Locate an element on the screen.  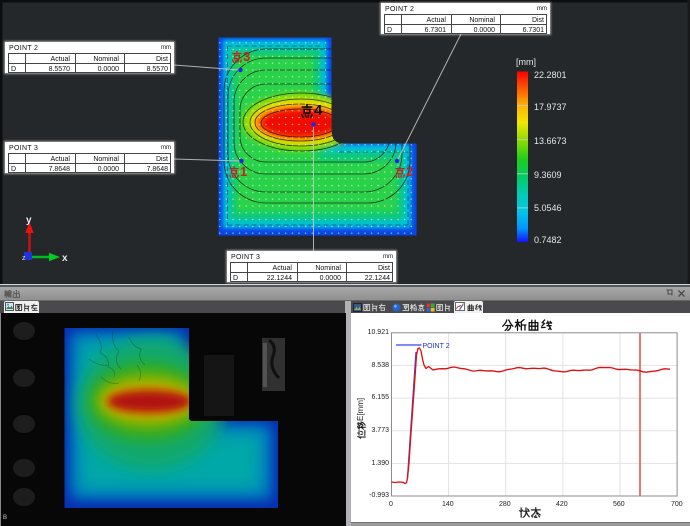
svg-text: [mm] is located at coordinates (526, 62).